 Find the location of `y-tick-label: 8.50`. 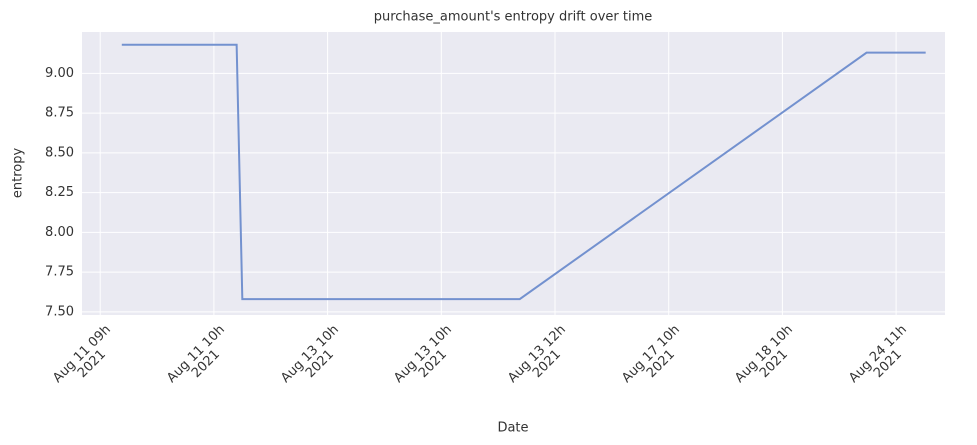

y-tick-label: 8.50 is located at coordinates (59, 152).